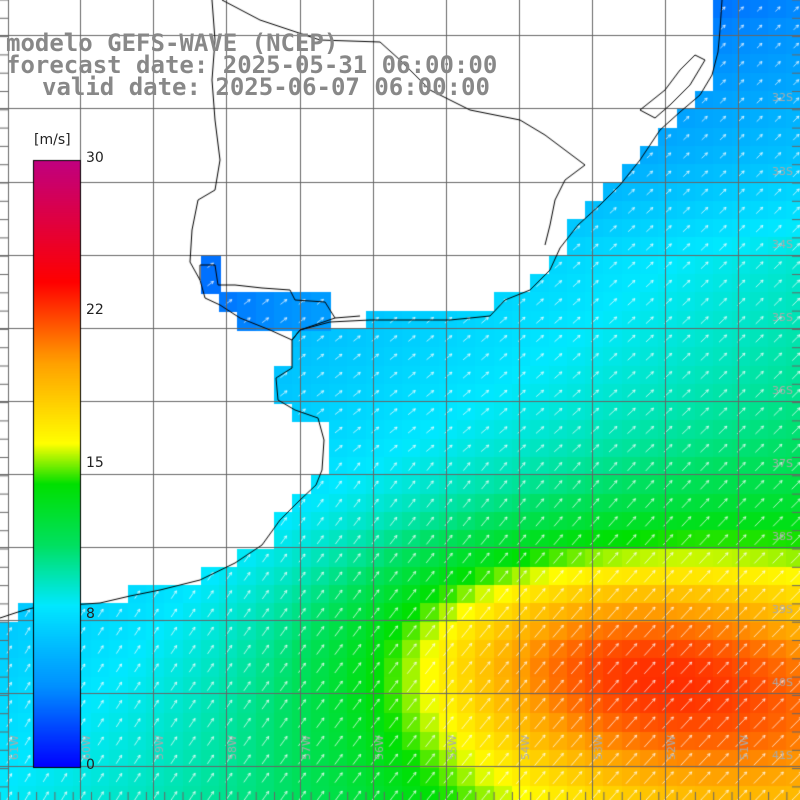 The width and height of the screenshot is (800, 800). What do you see at coordinates (52, 140) in the screenshot?
I see `colorbar-unit: [m/s]` at bounding box center [52, 140].